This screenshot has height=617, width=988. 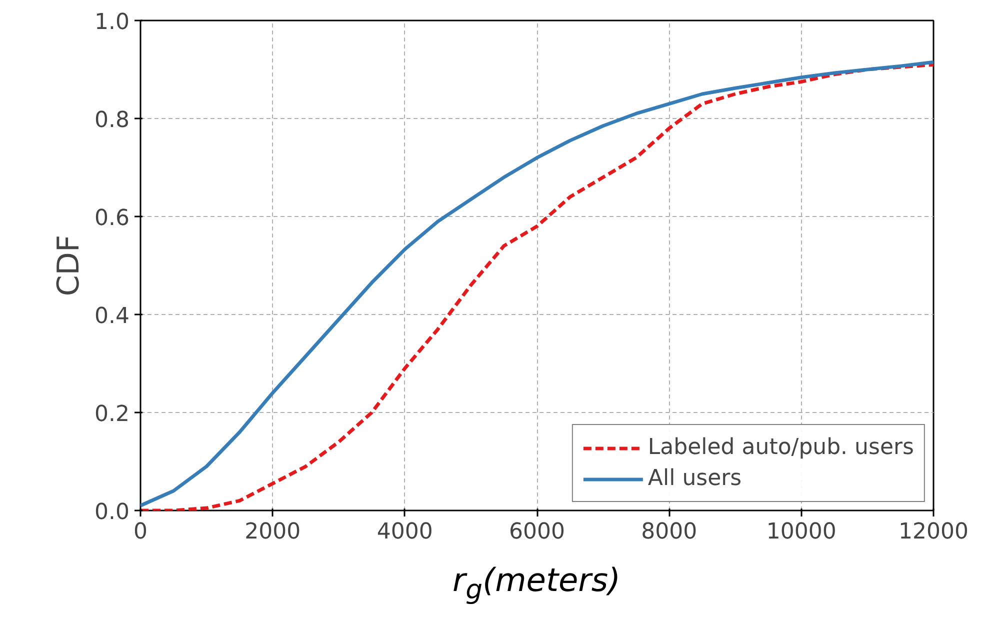 What do you see at coordinates (933, 532) in the screenshot?
I see `x-tick-label: 12000` at bounding box center [933, 532].